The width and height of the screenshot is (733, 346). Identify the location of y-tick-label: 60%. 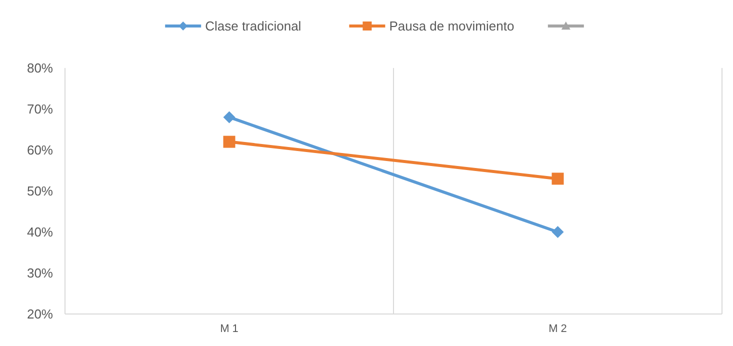
(40, 150).